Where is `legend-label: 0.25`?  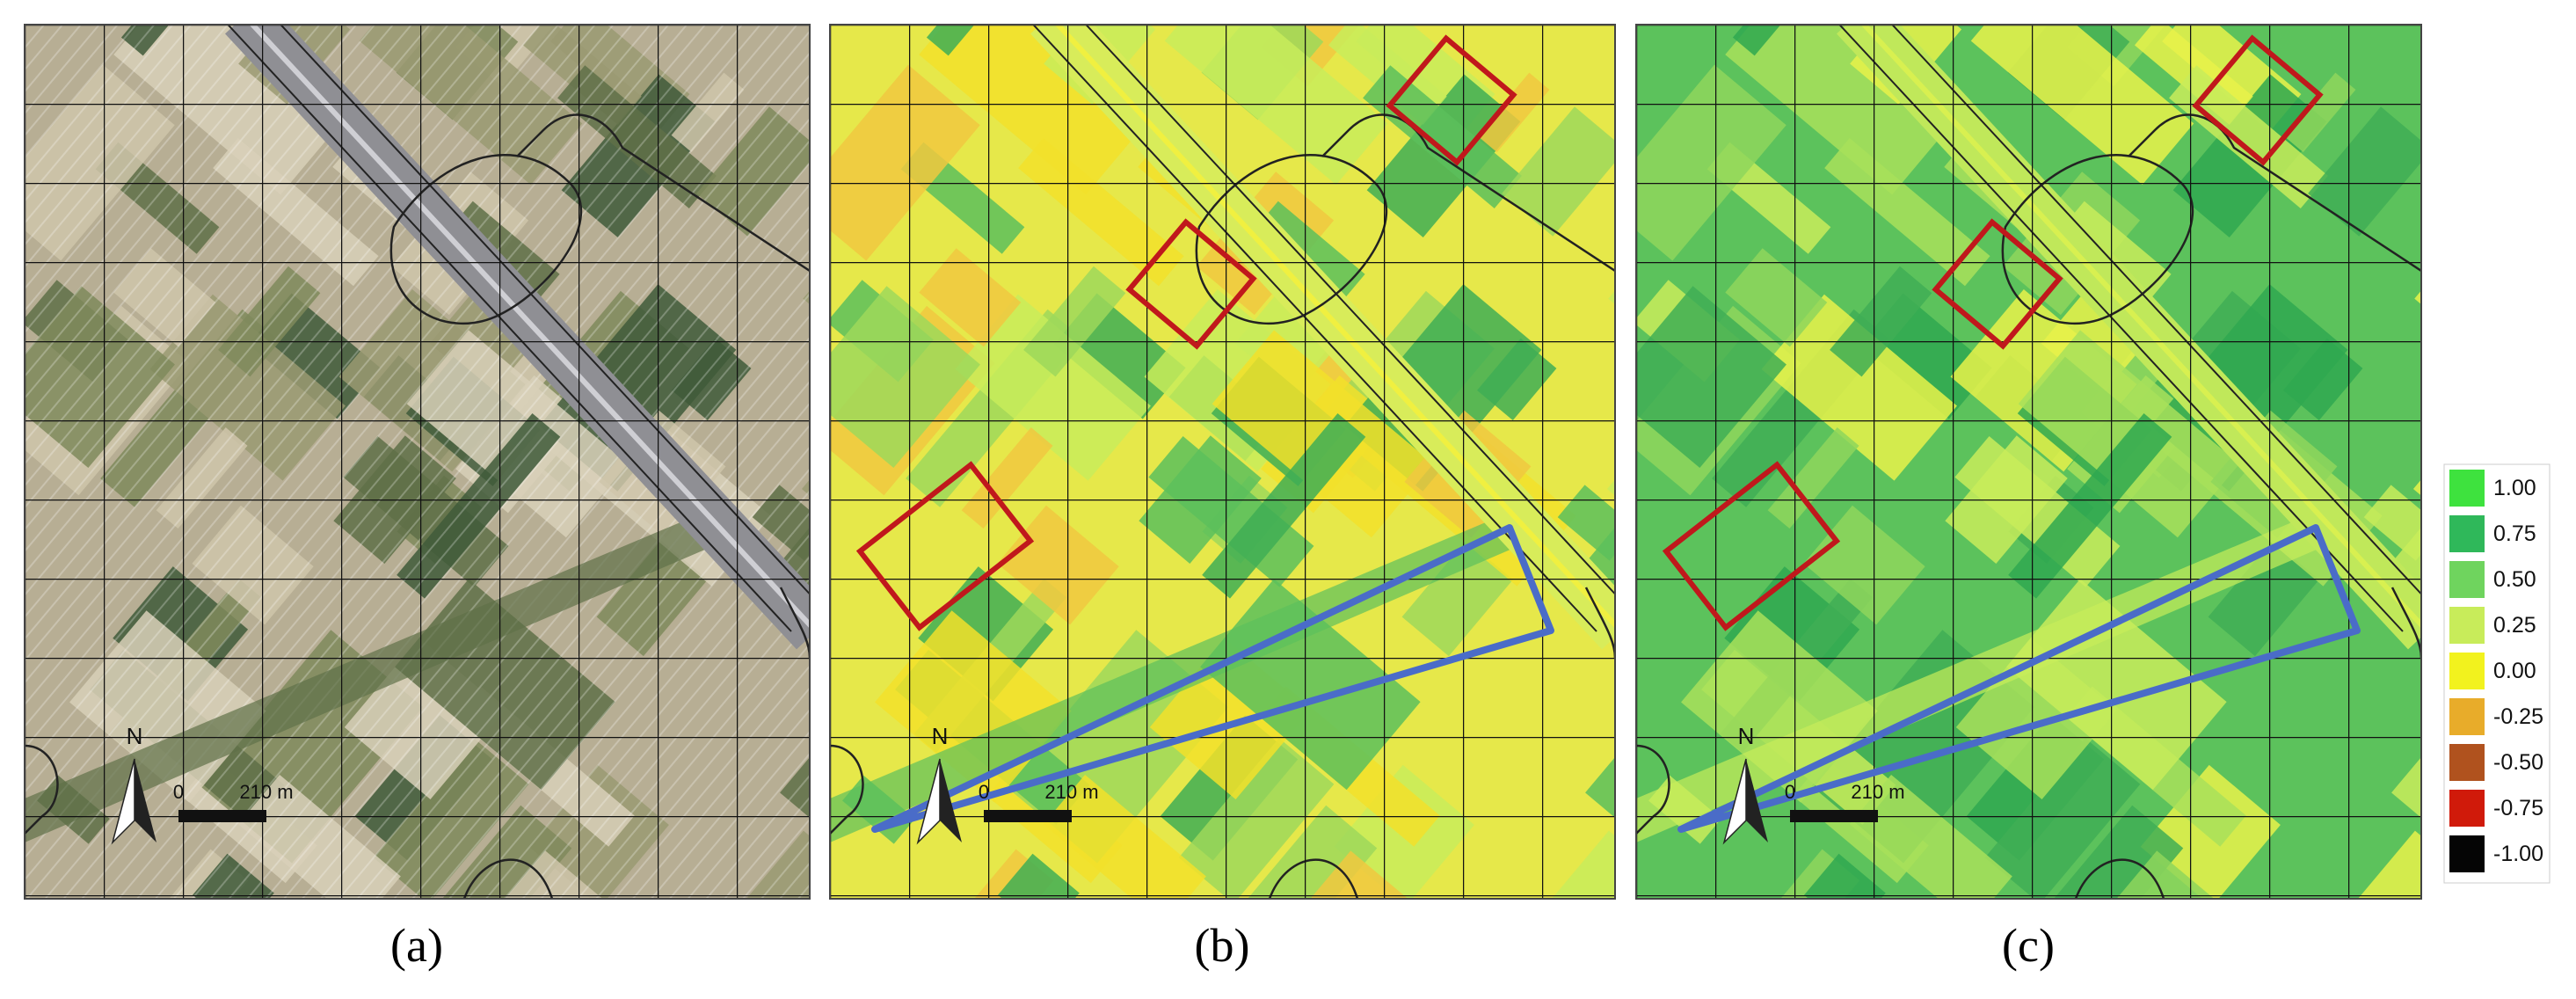 legend-label: 0.25 is located at coordinates (2514, 625).